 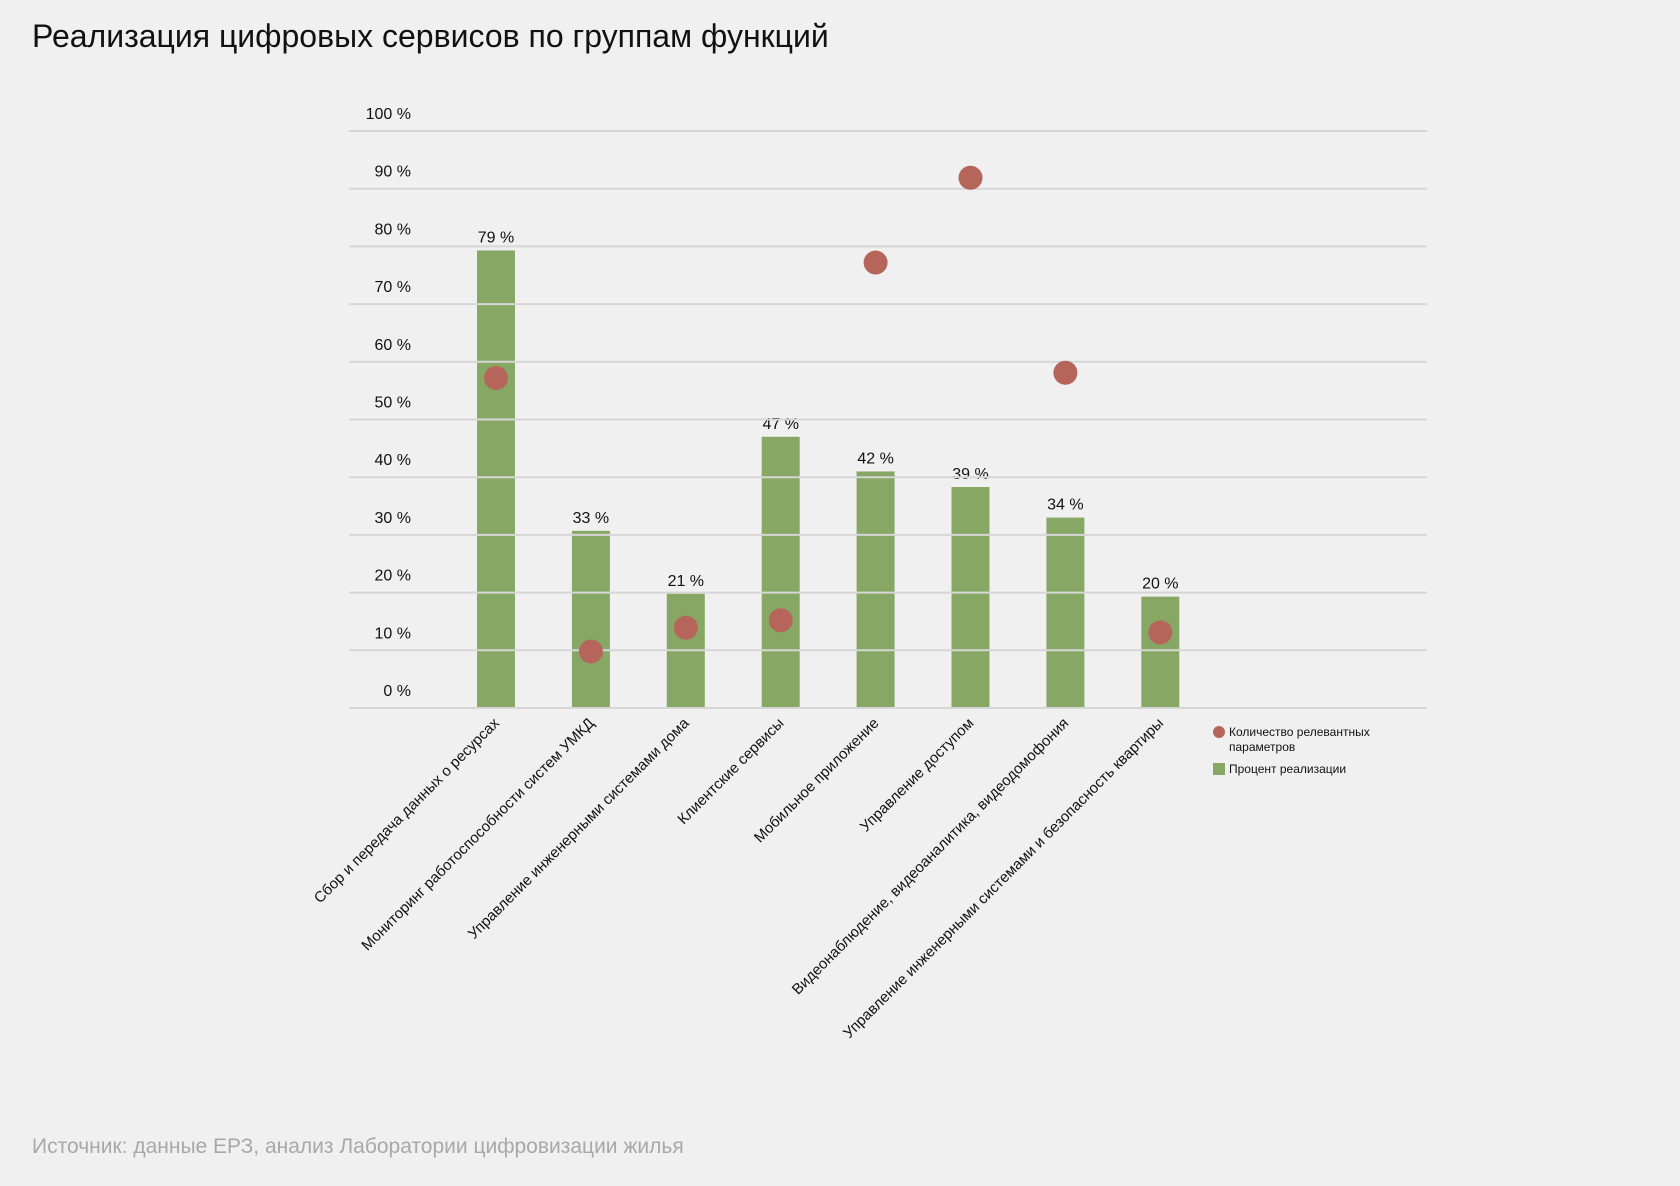 I want to click on bar-data-label: 79 %, so click(x=496, y=237).